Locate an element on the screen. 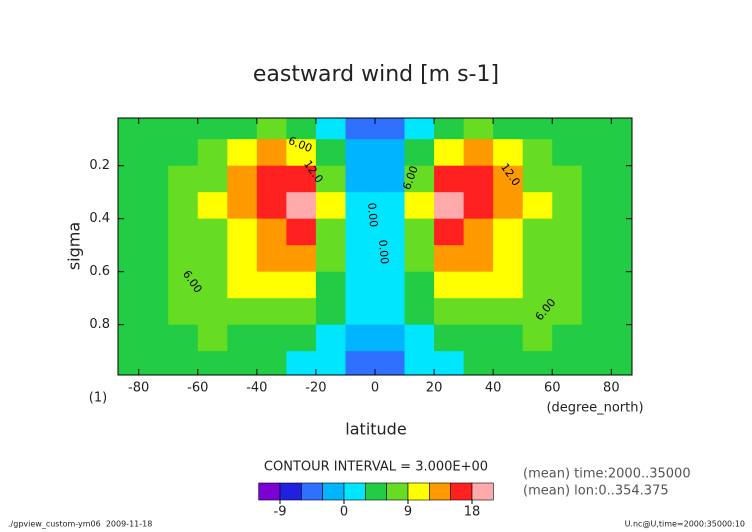 Image resolution: width=752 pixels, height=532 pixels. x-tick-label: 0 is located at coordinates (375, 388).